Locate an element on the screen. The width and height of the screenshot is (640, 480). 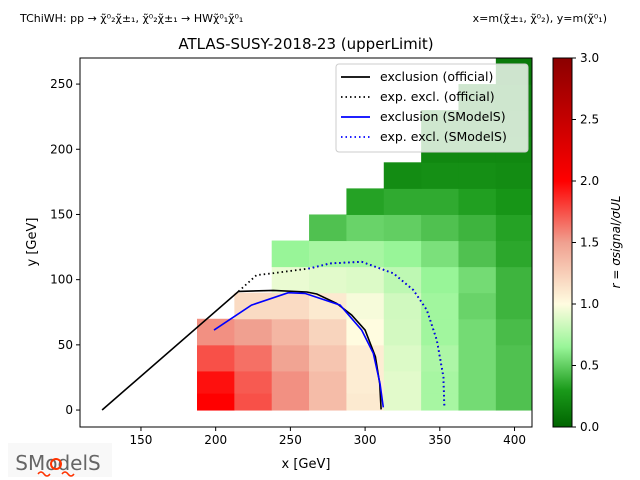
y-axis: 0 50 100 150 200 250 is located at coordinates (65, 247).